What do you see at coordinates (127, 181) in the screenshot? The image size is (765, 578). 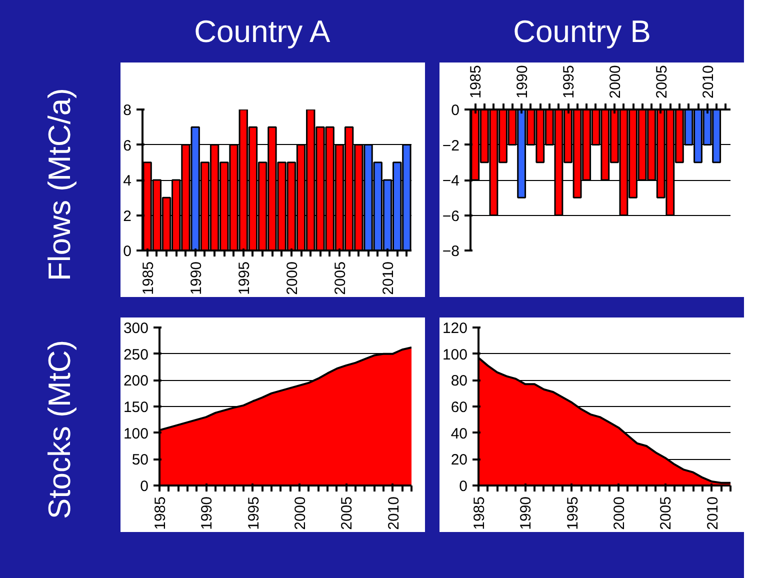 I see `y-tick-label: 4` at bounding box center [127, 181].